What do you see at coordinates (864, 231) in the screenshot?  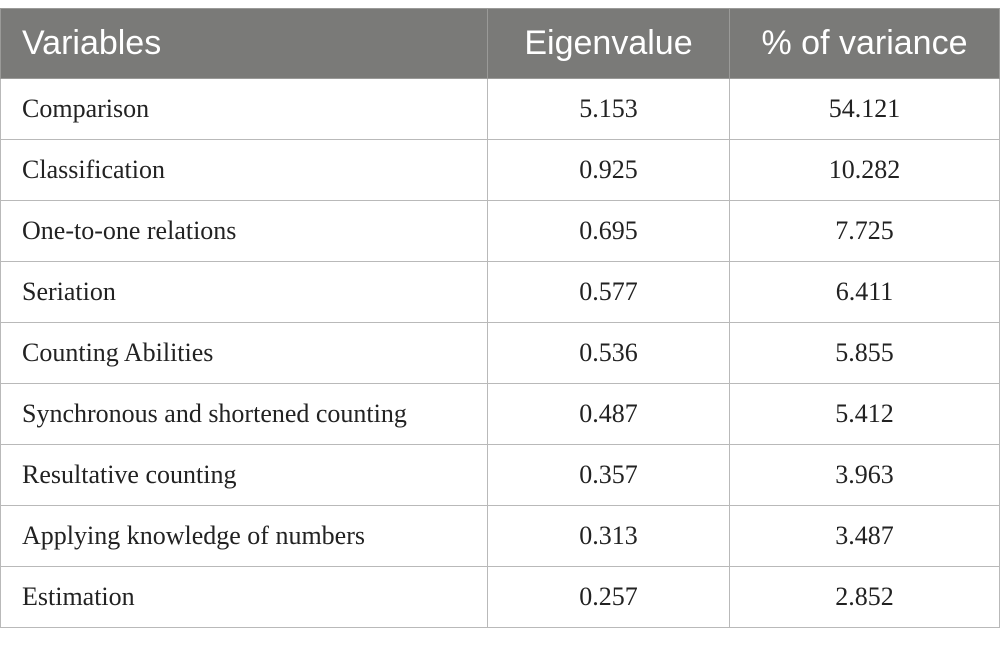 I see `variance-cell: 7.725` at bounding box center [864, 231].